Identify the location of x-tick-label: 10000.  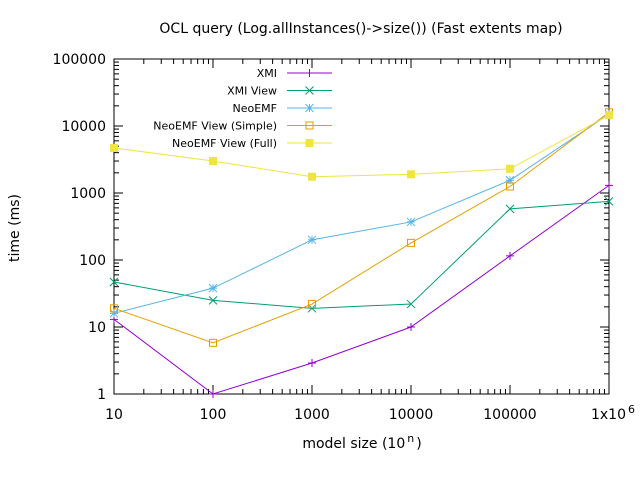
(411, 415).